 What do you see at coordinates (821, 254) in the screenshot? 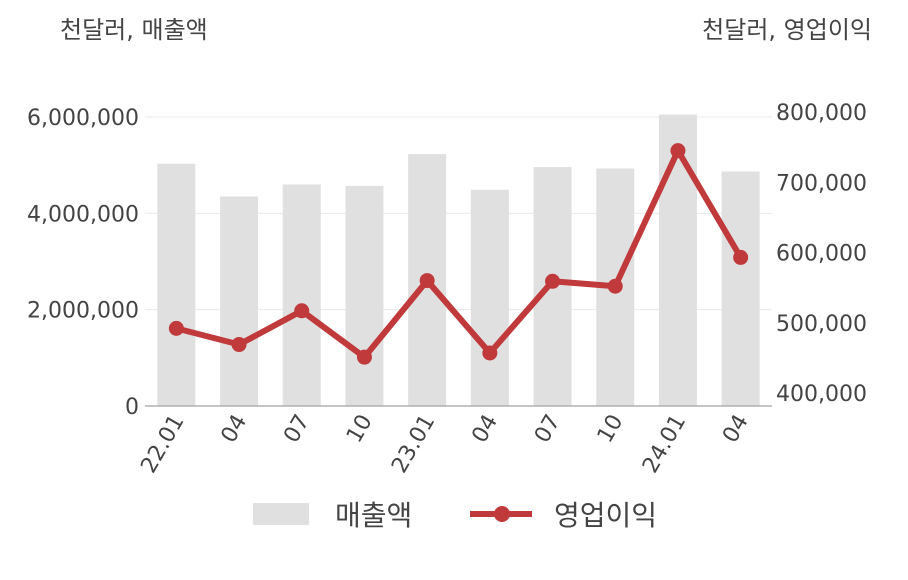
I see `right-axis-tick-label: 600,000` at bounding box center [821, 254].